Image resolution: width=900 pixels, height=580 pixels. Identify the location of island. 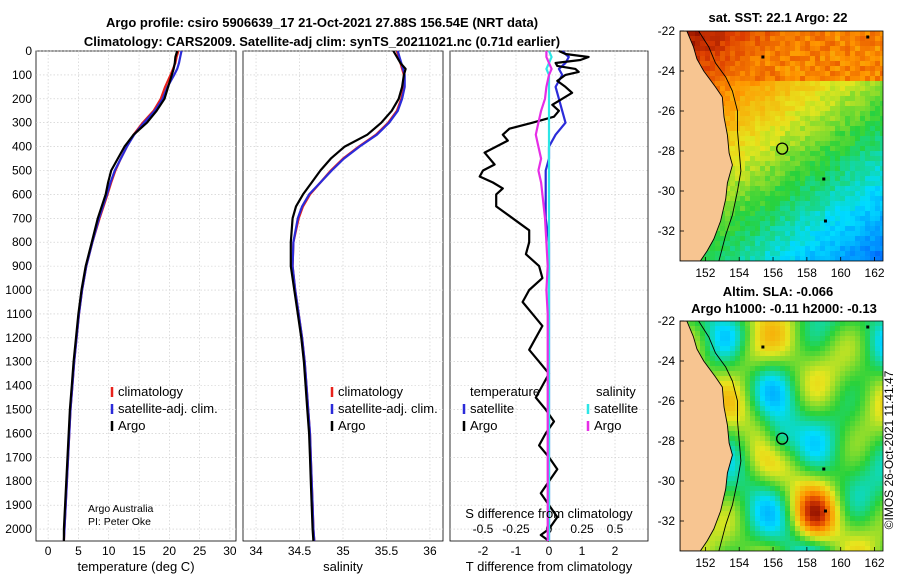
(868, 327).